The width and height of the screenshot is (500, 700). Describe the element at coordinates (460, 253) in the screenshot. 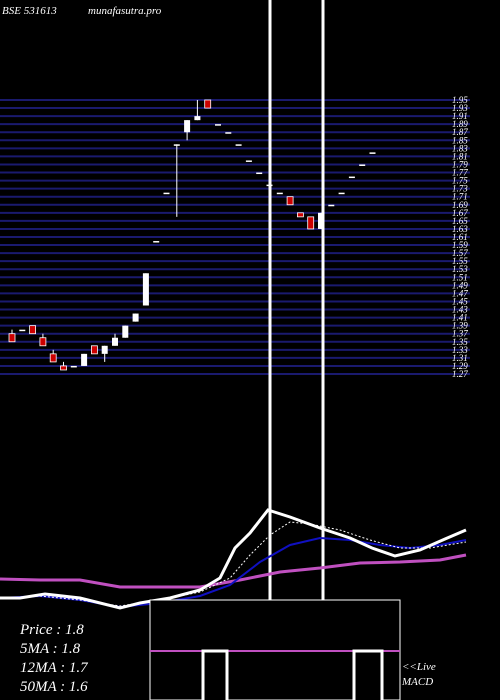

I see `price-tick-label: 1.57` at that location.